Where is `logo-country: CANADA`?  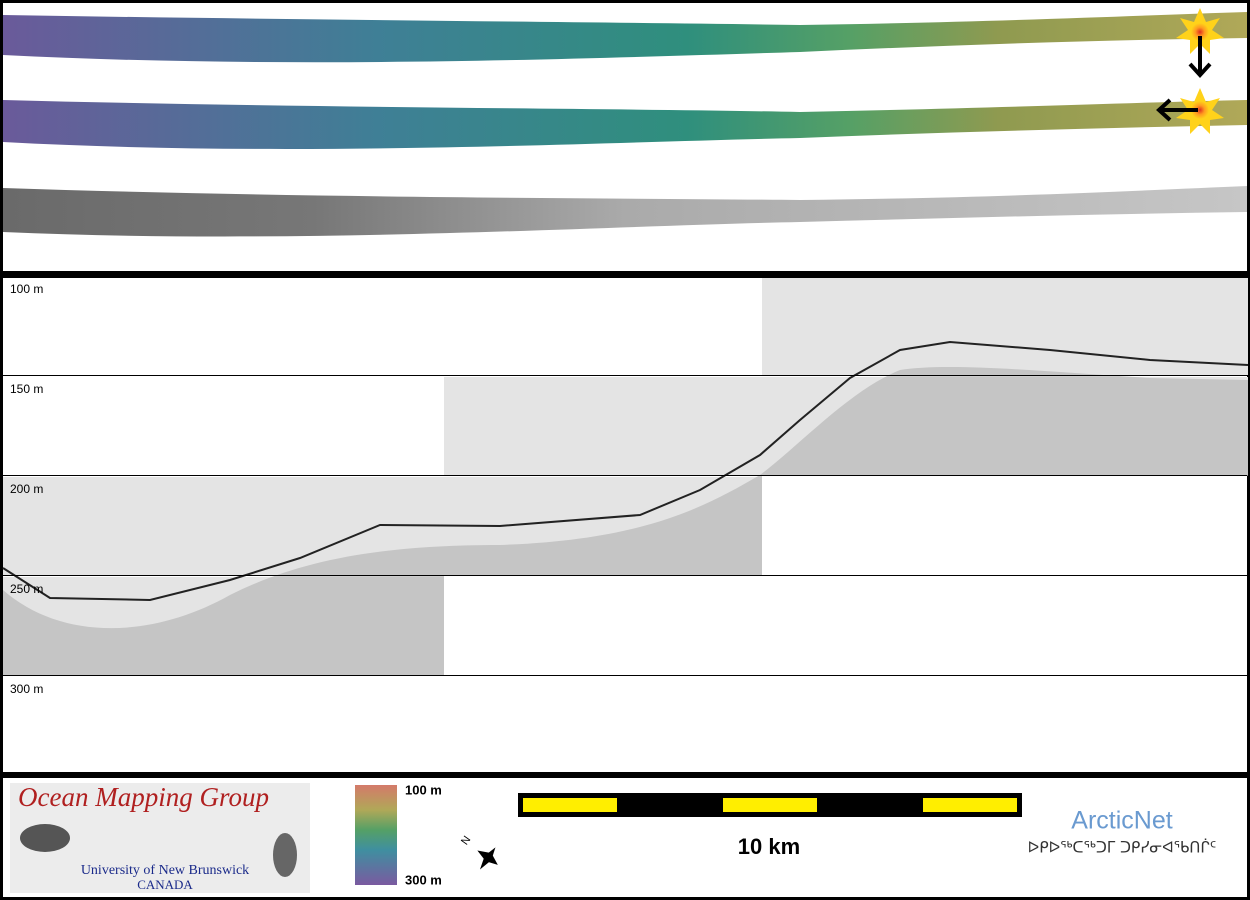
logo-country: CANADA is located at coordinates (165, 884).